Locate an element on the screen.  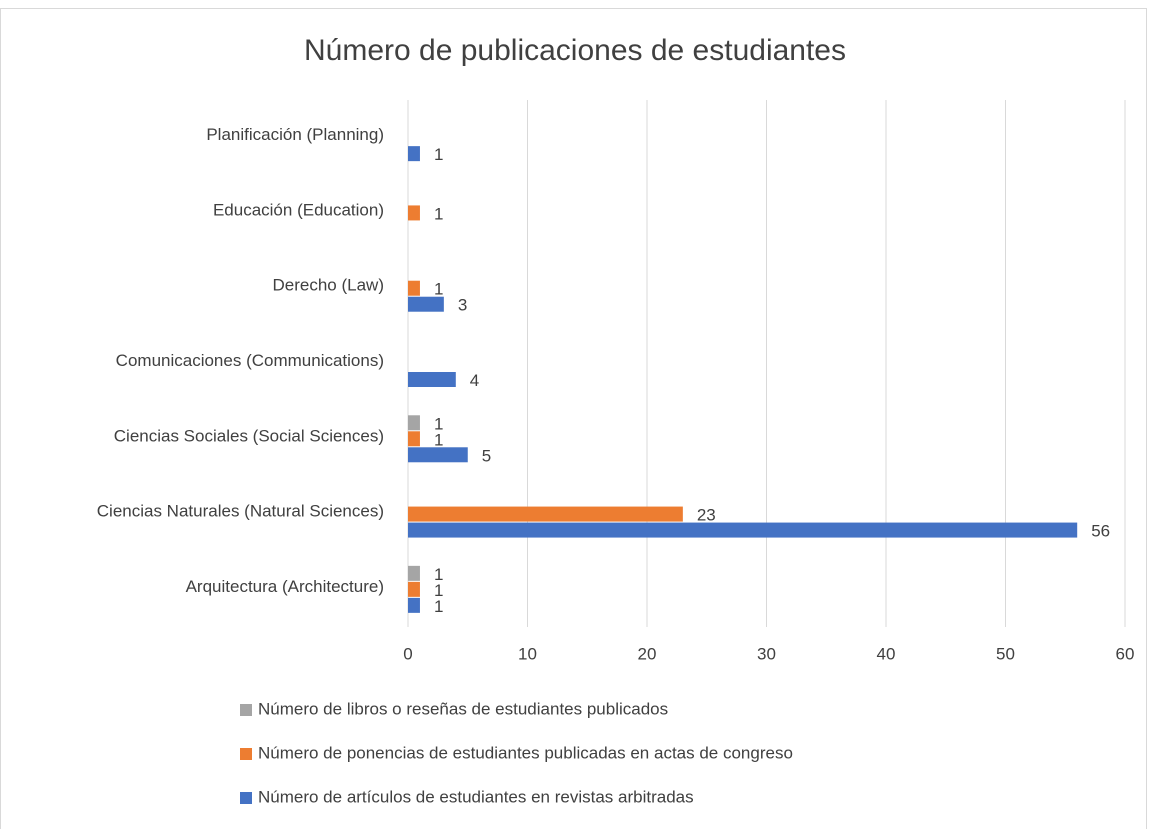
y-tick-label: Ciencias Naturales (Natural Sciences) is located at coordinates (240, 511).